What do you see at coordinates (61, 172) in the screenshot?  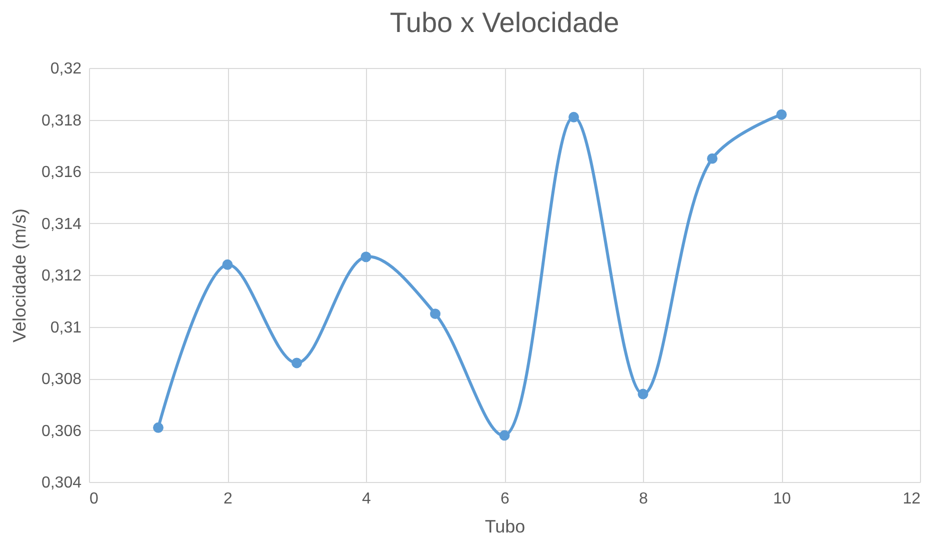 I see `y-tick-label: 0,316` at bounding box center [61, 172].